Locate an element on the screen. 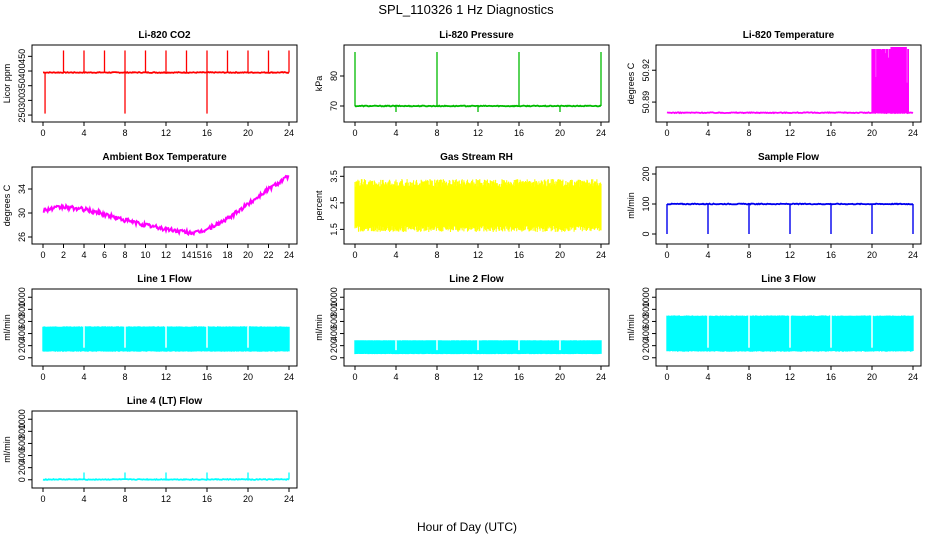 The image size is (936, 540). frame-rh is located at coordinates (476, 205).